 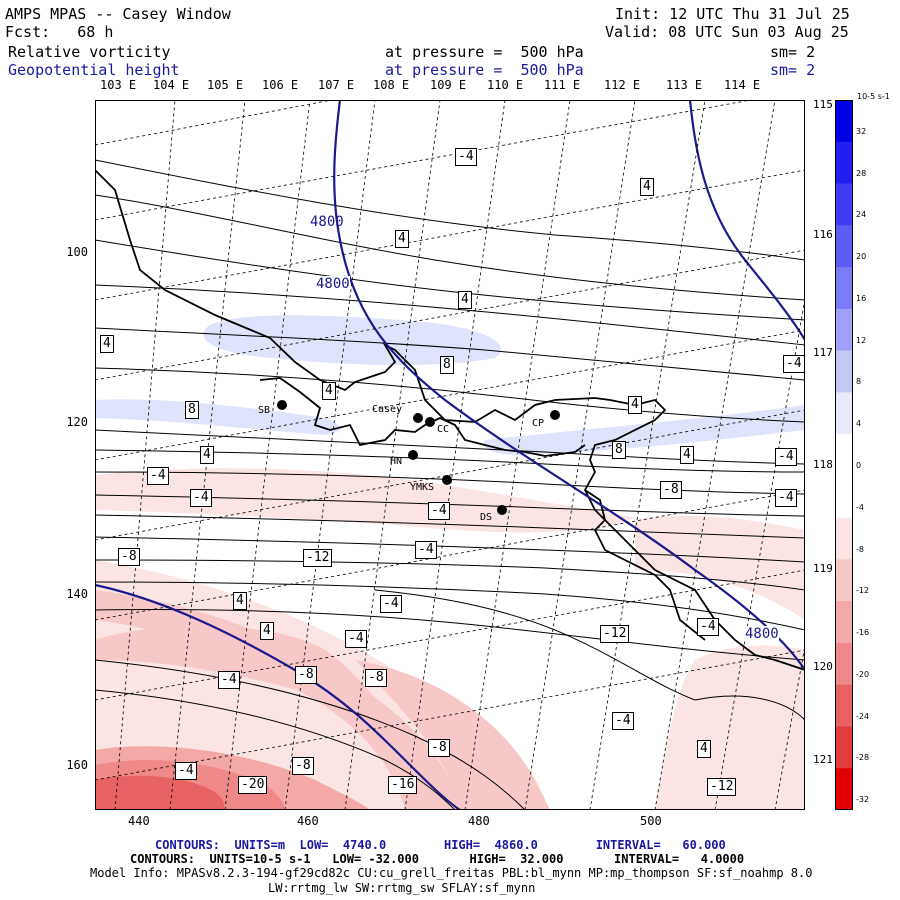 I want to click on longitude-label-top: 106 E, so click(x=280, y=85).